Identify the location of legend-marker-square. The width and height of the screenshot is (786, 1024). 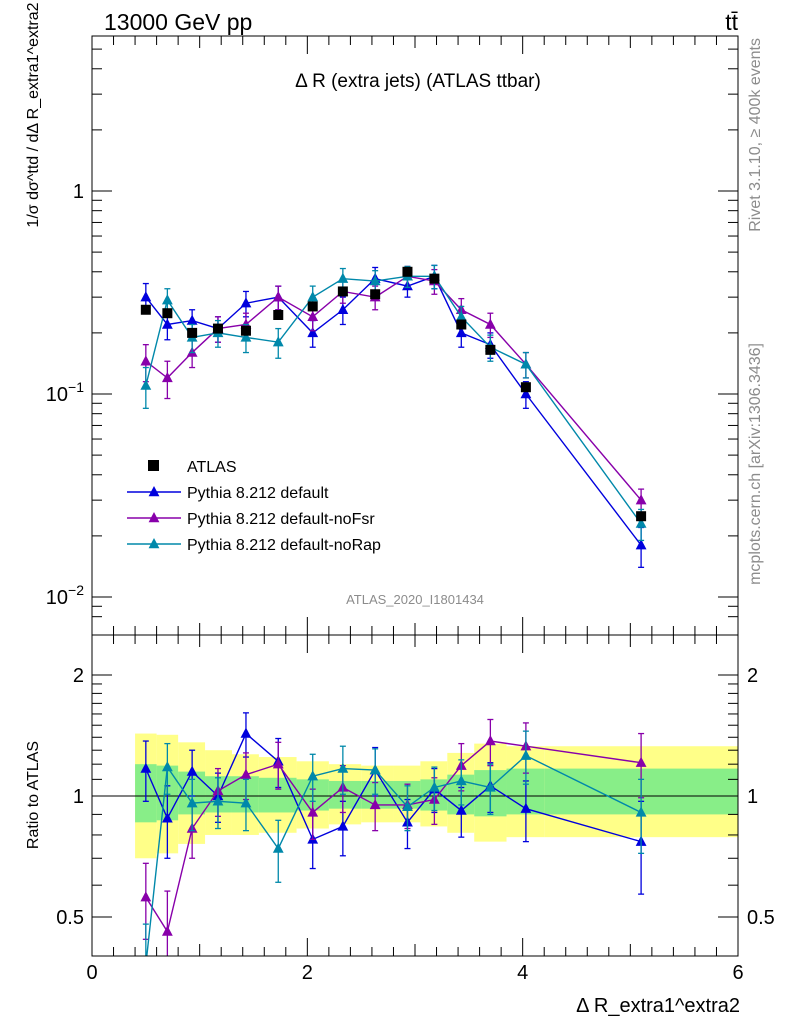
(153, 465).